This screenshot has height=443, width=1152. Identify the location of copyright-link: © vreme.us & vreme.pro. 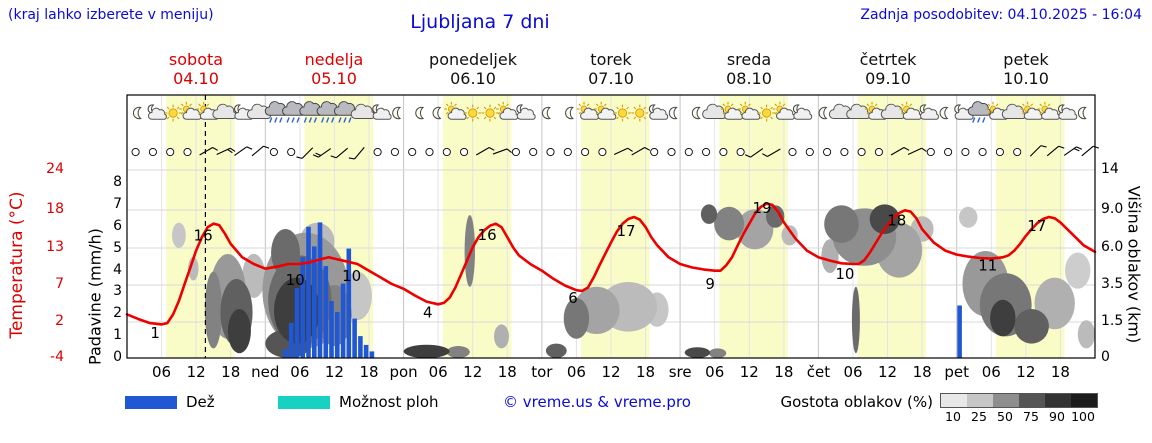
(597, 402).